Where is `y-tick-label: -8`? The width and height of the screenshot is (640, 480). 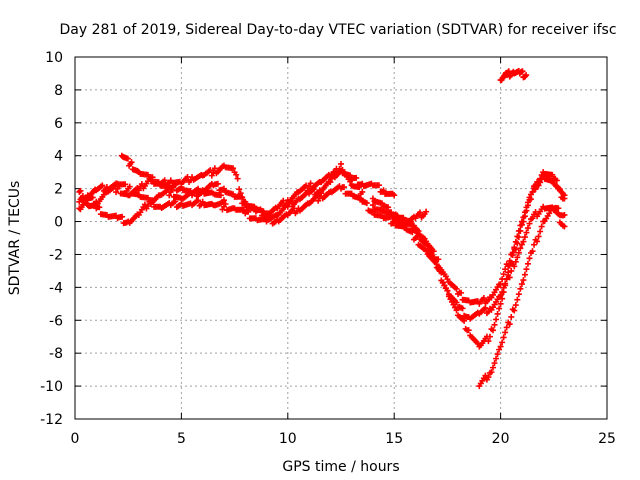
y-tick-label: -8 is located at coordinates (56, 354).